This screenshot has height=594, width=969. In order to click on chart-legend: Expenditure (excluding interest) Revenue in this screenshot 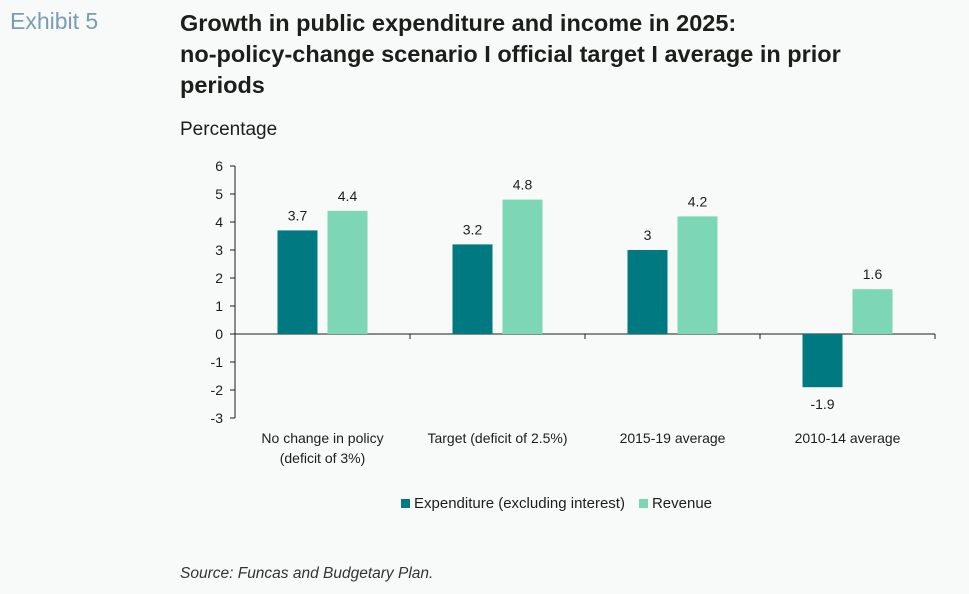, I will do `click(563, 503)`.